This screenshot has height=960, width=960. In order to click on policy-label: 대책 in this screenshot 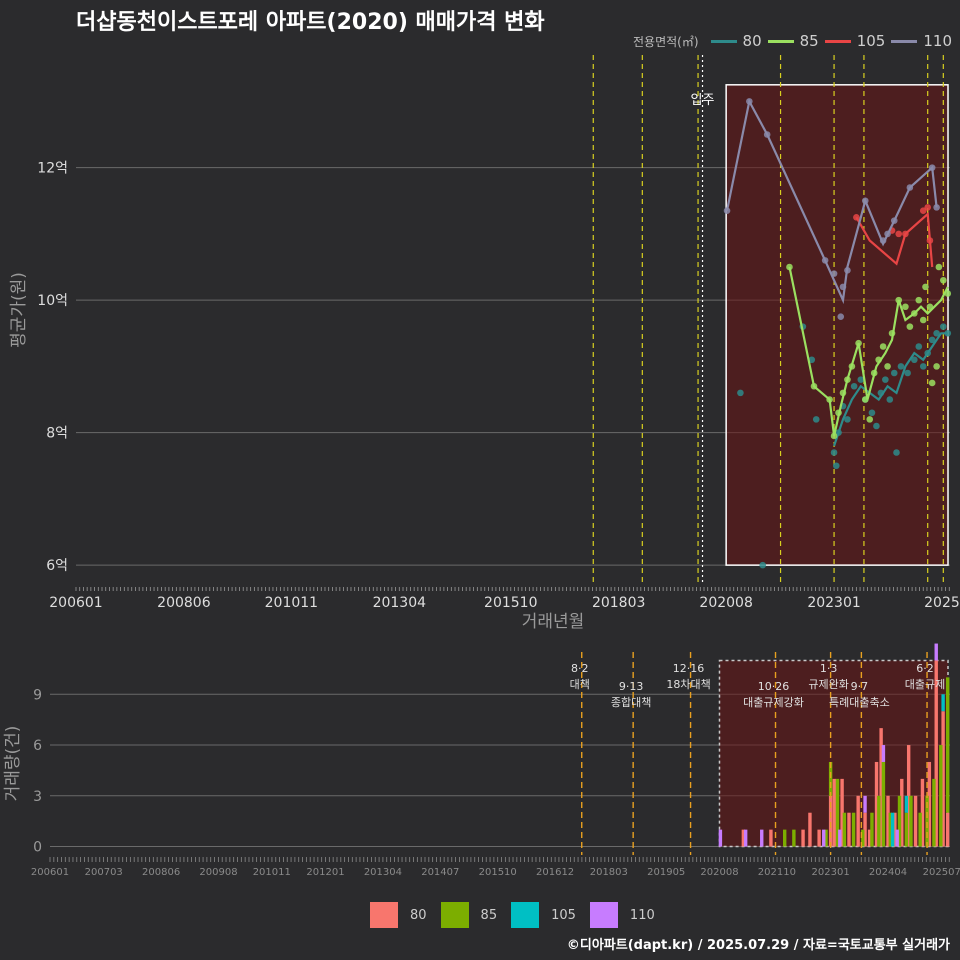, I will do `click(580, 684)`.